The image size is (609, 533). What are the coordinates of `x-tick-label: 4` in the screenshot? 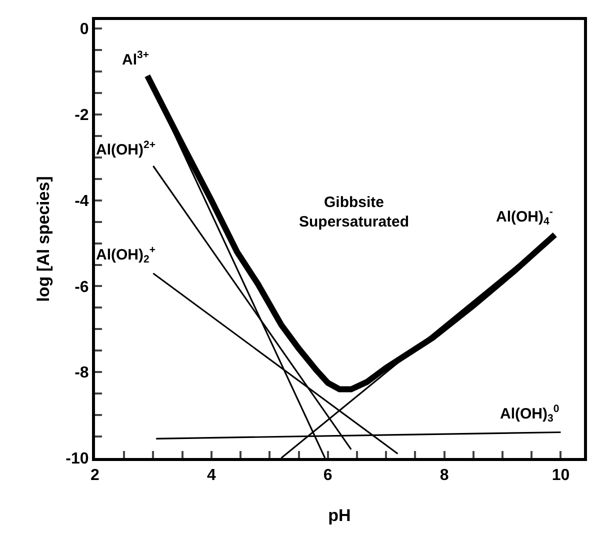 It's located at (211, 475).